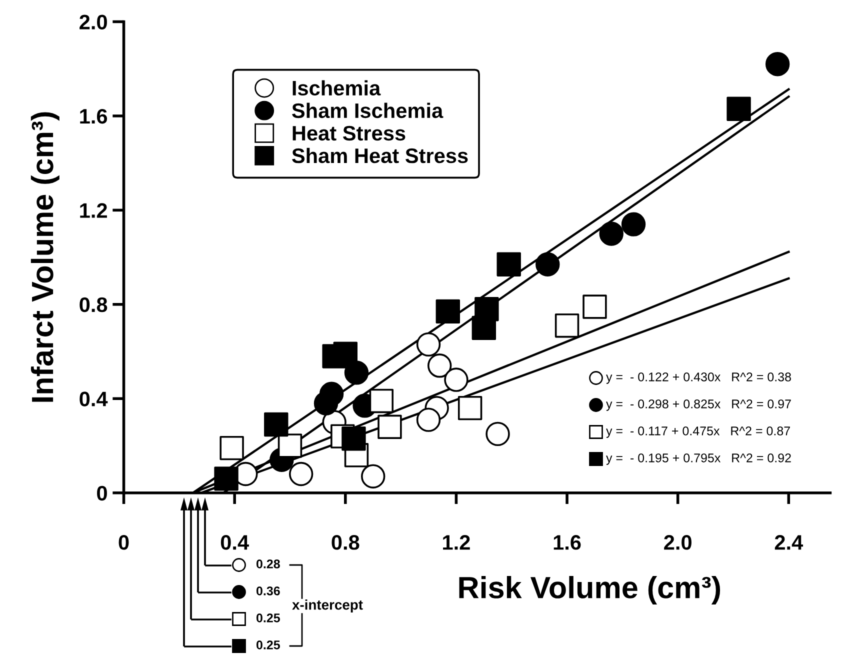 The image size is (842, 658). Describe the element at coordinates (234, 542) in the screenshot. I see `x-tick-label: 0.4` at that location.